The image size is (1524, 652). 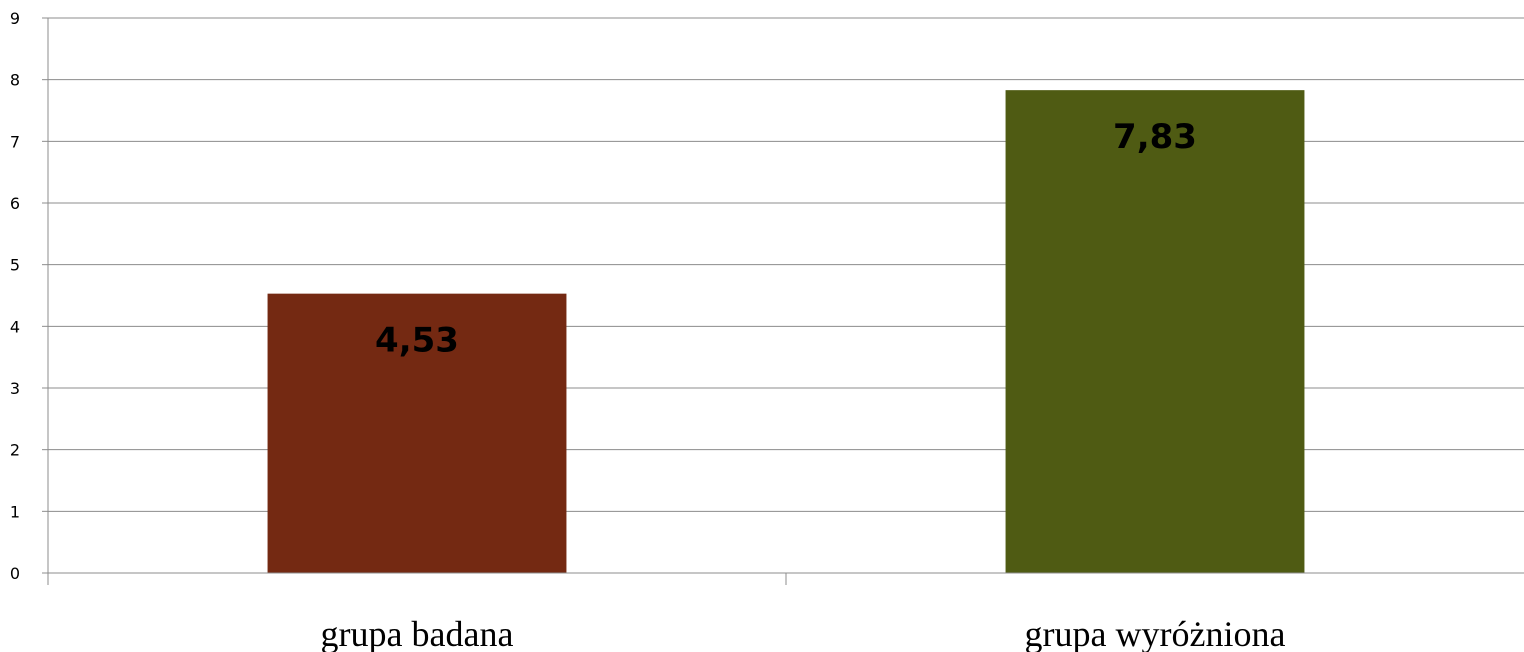 What do you see at coordinates (417, 633) in the screenshot?
I see `x-category-label: grupa badana` at bounding box center [417, 633].